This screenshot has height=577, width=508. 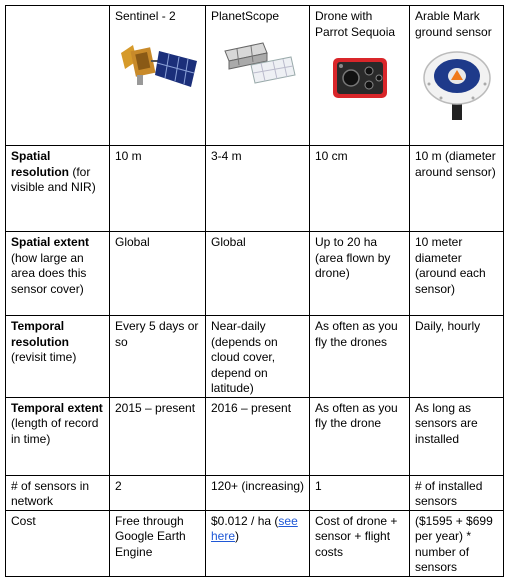 What do you see at coordinates (359, 492) in the screenshot?
I see `cell-drone: 1` at bounding box center [359, 492].